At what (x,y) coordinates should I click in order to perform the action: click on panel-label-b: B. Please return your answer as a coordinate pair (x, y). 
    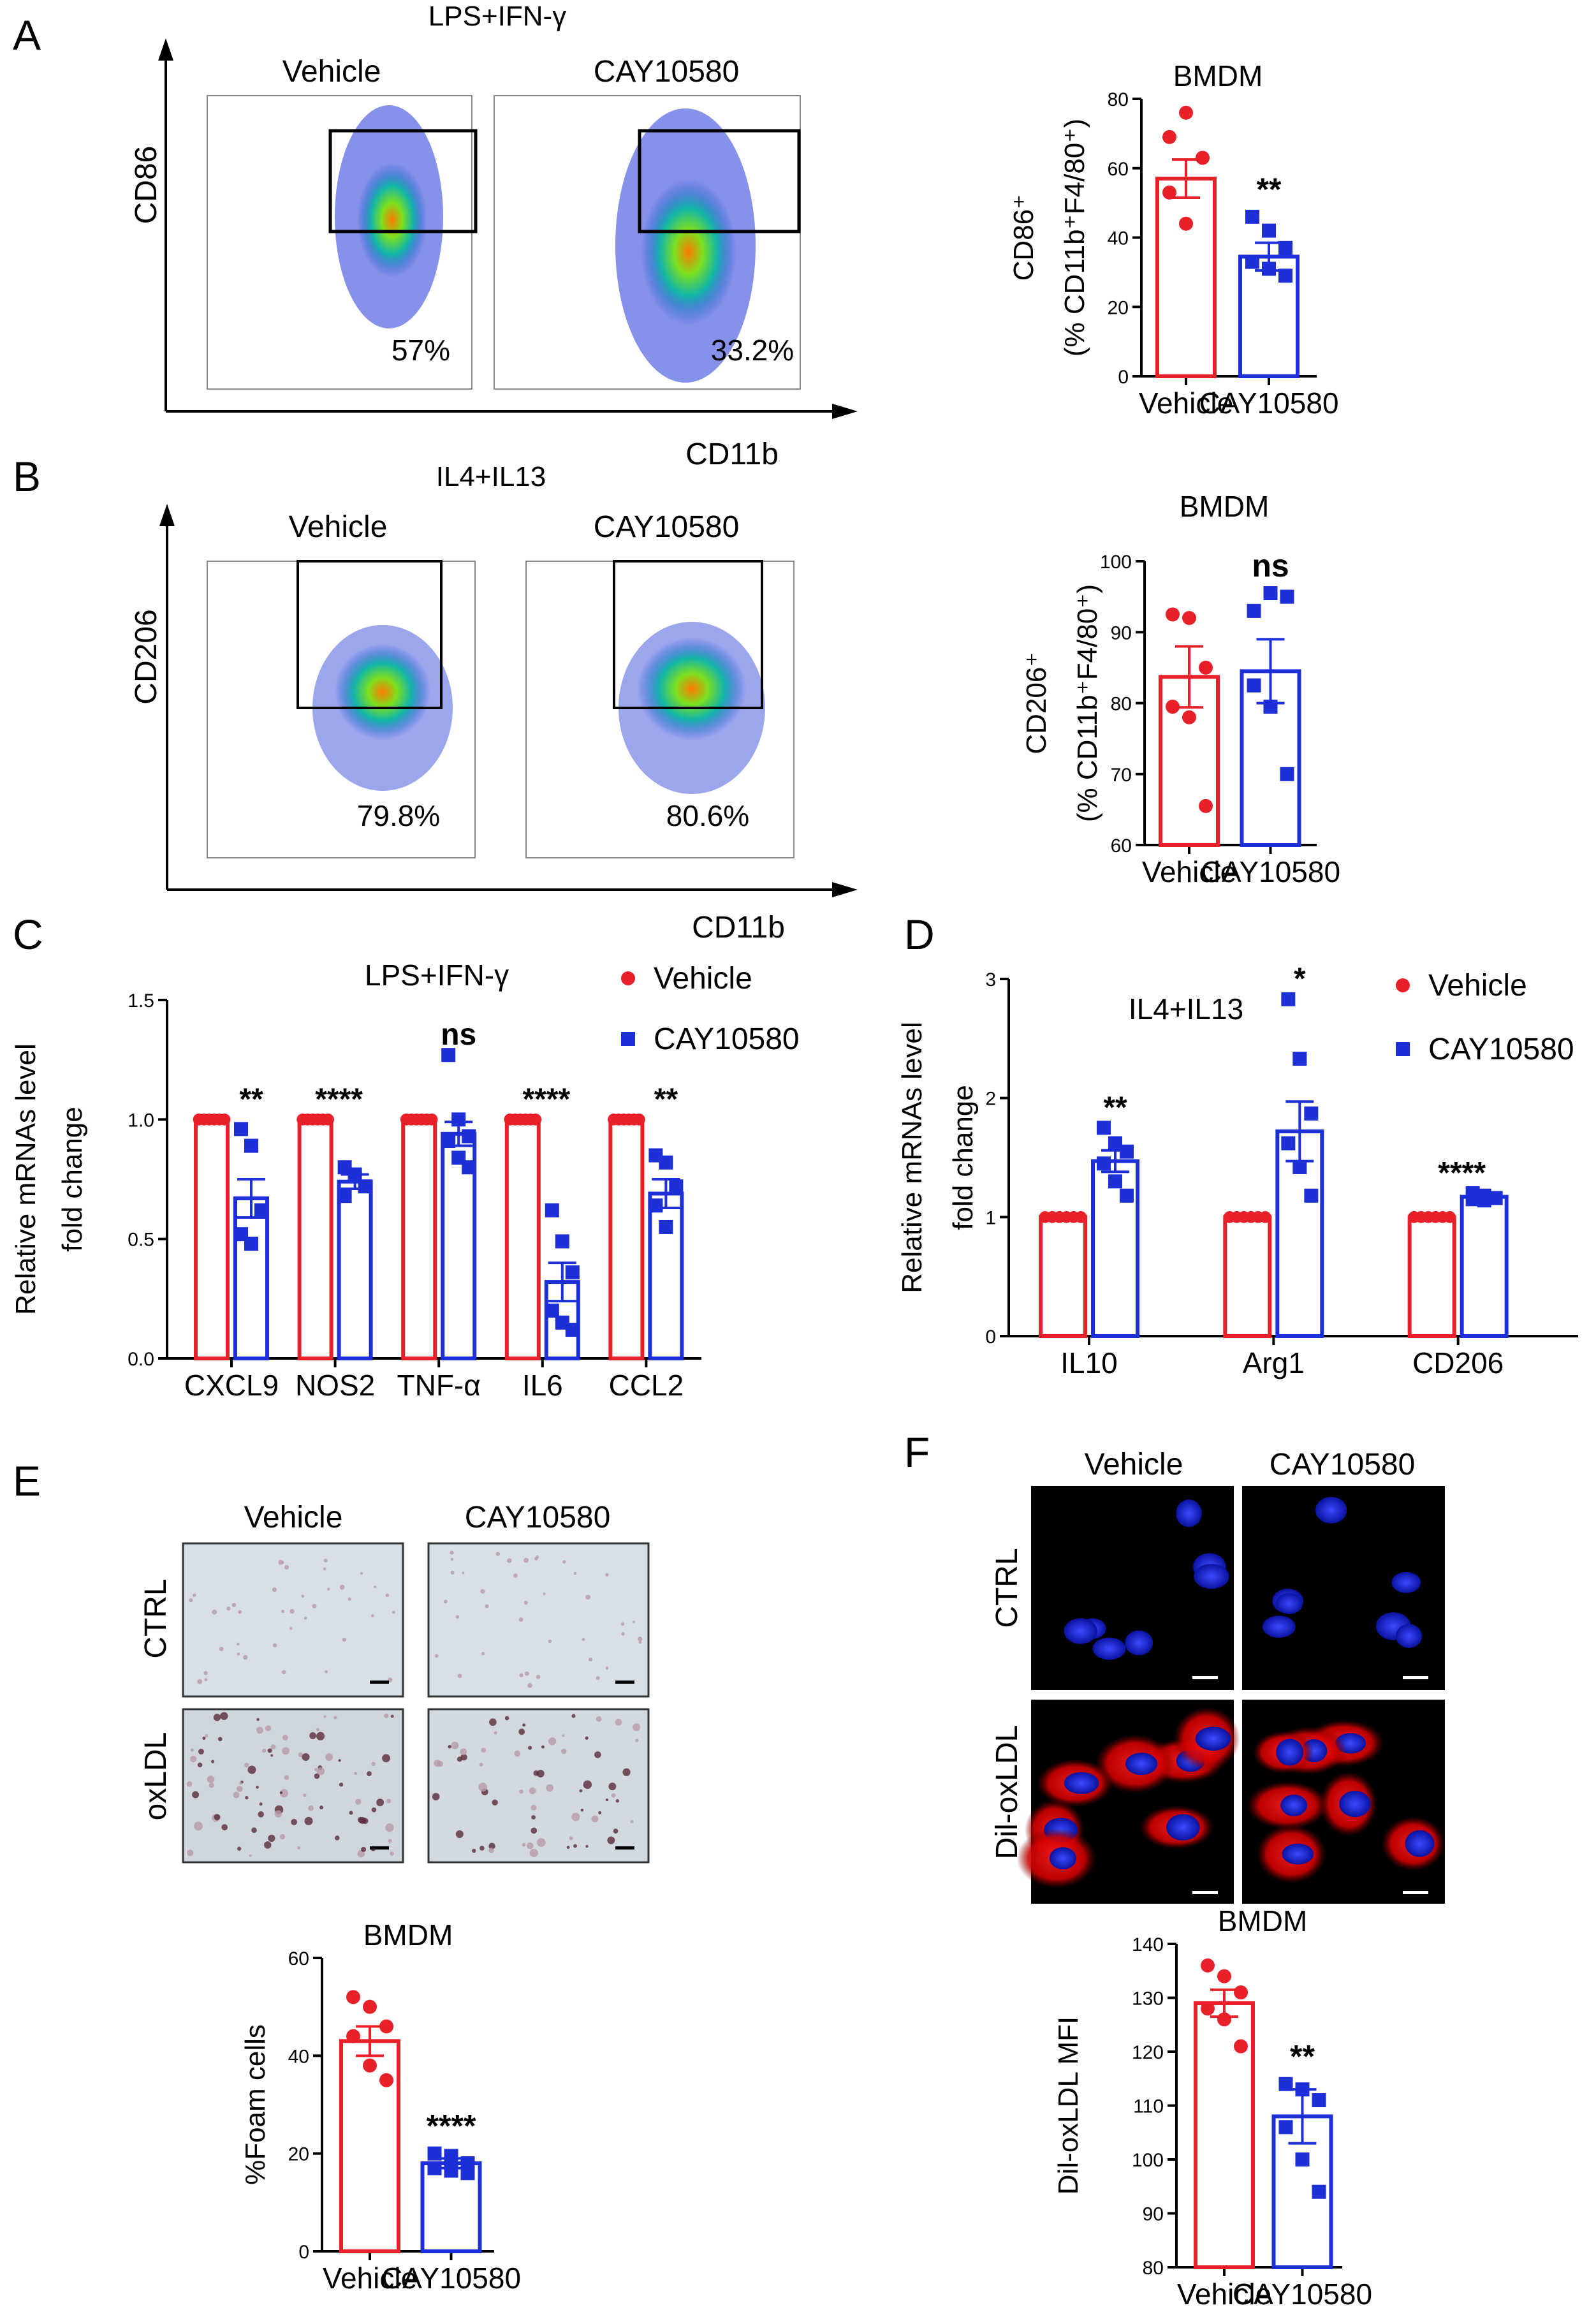
    Looking at the image, I should click on (27, 477).